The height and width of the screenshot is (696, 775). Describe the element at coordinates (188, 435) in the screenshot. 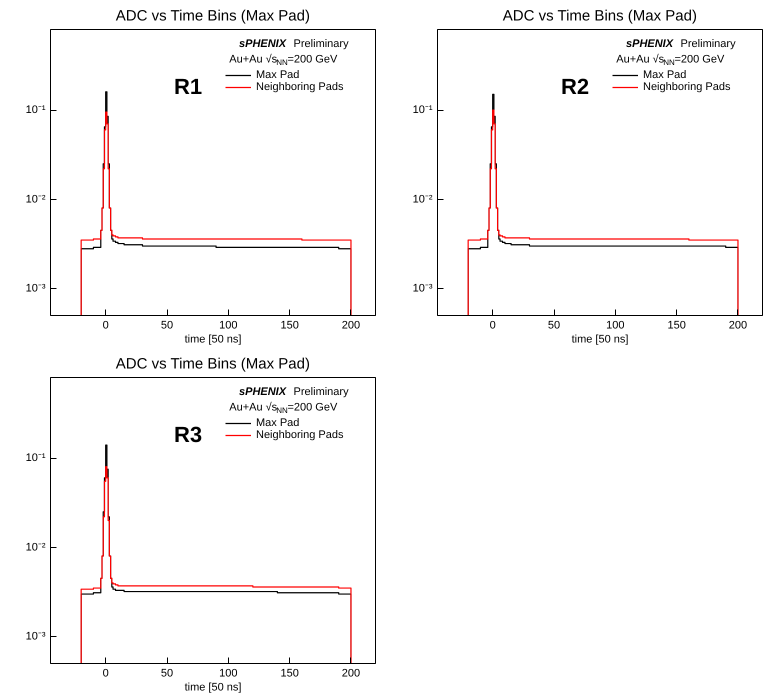

I see `annotation: R3` at that location.